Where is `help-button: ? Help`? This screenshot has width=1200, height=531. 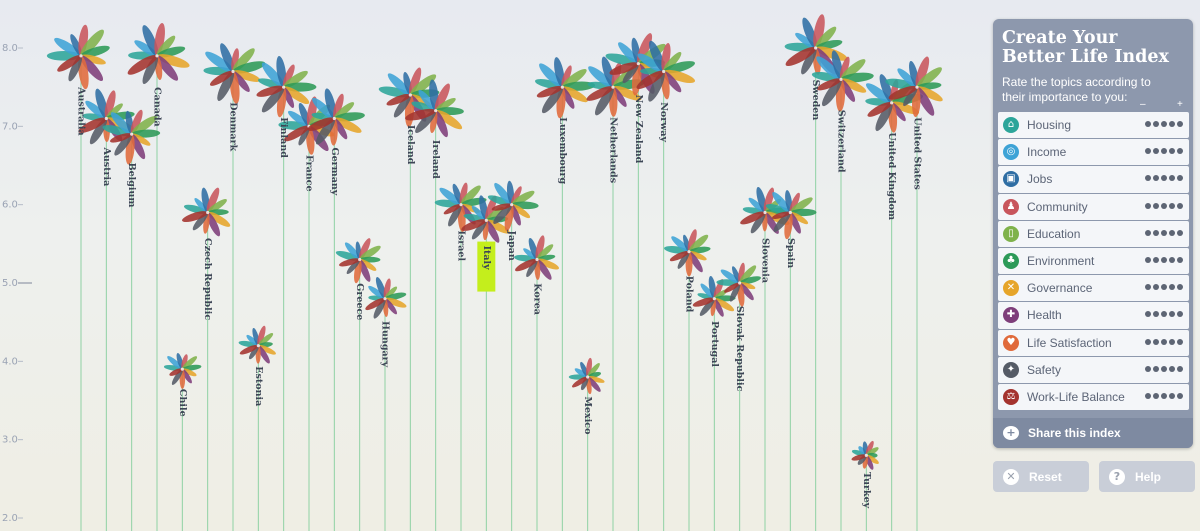
help-button: ? Help is located at coordinates (1147, 476).